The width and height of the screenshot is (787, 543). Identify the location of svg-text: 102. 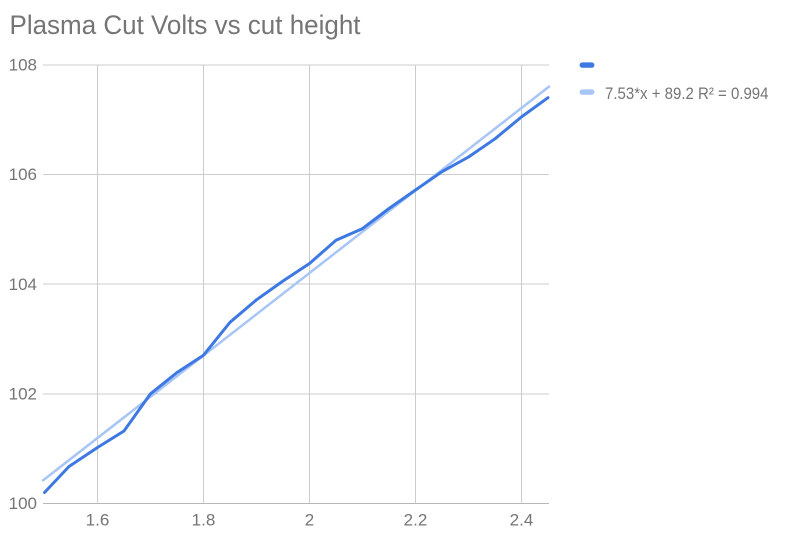
(23, 393).